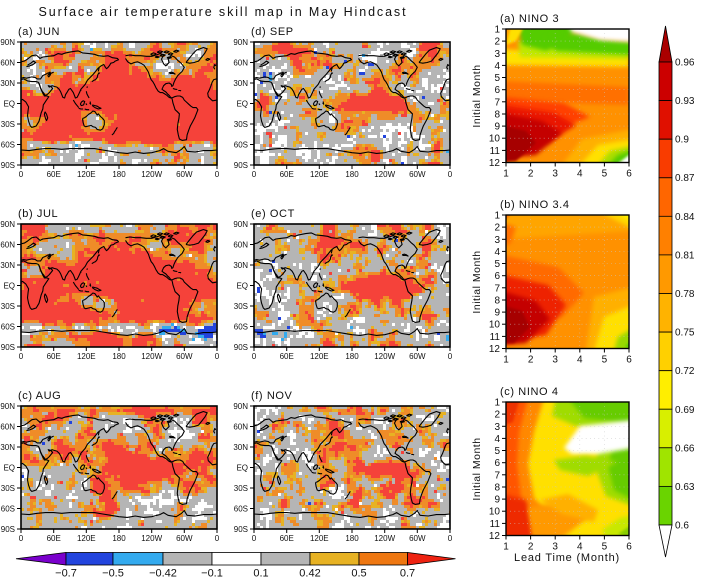 This screenshot has height=584, width=703. What do you see at coordinates (66, 574) in the screenshot?
I see `svg-text: −0.7` at bounding box center [66, 574].